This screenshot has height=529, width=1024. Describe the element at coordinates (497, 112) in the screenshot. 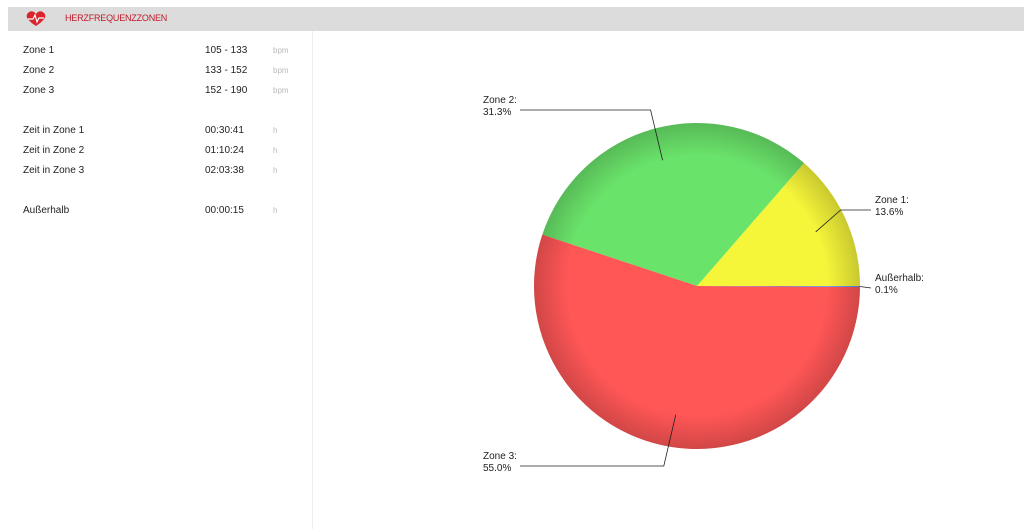

I see `slice-value-label: 31.3%` at that location.